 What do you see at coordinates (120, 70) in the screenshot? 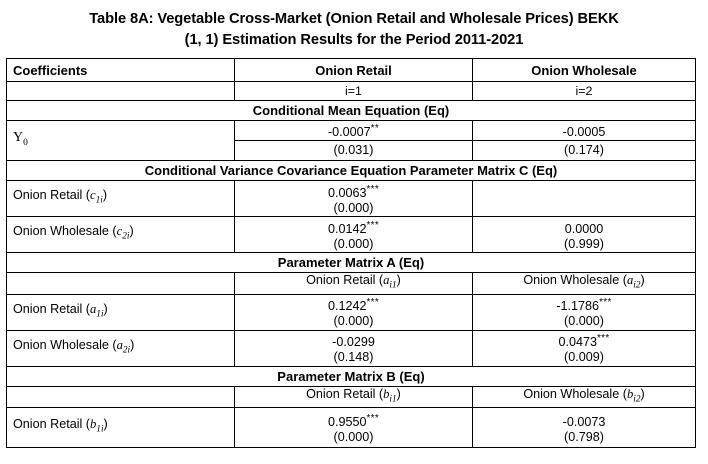
I see `header-coefficients: Coefficients` at bounding box center [120, 70].